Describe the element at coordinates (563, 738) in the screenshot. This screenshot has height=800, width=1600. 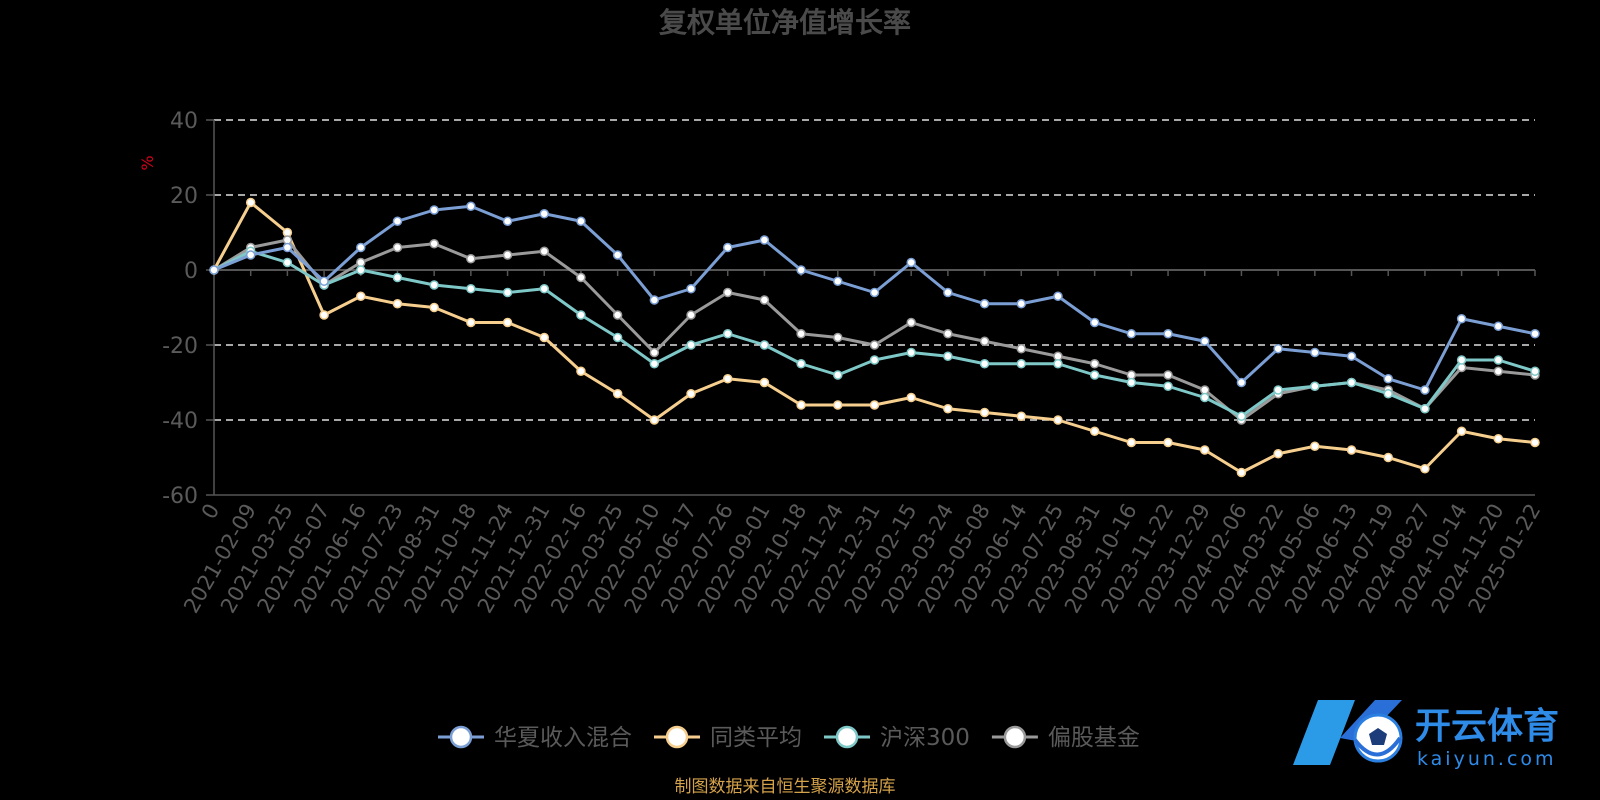
I see `legend-label: 华夏收入混合` at that location.